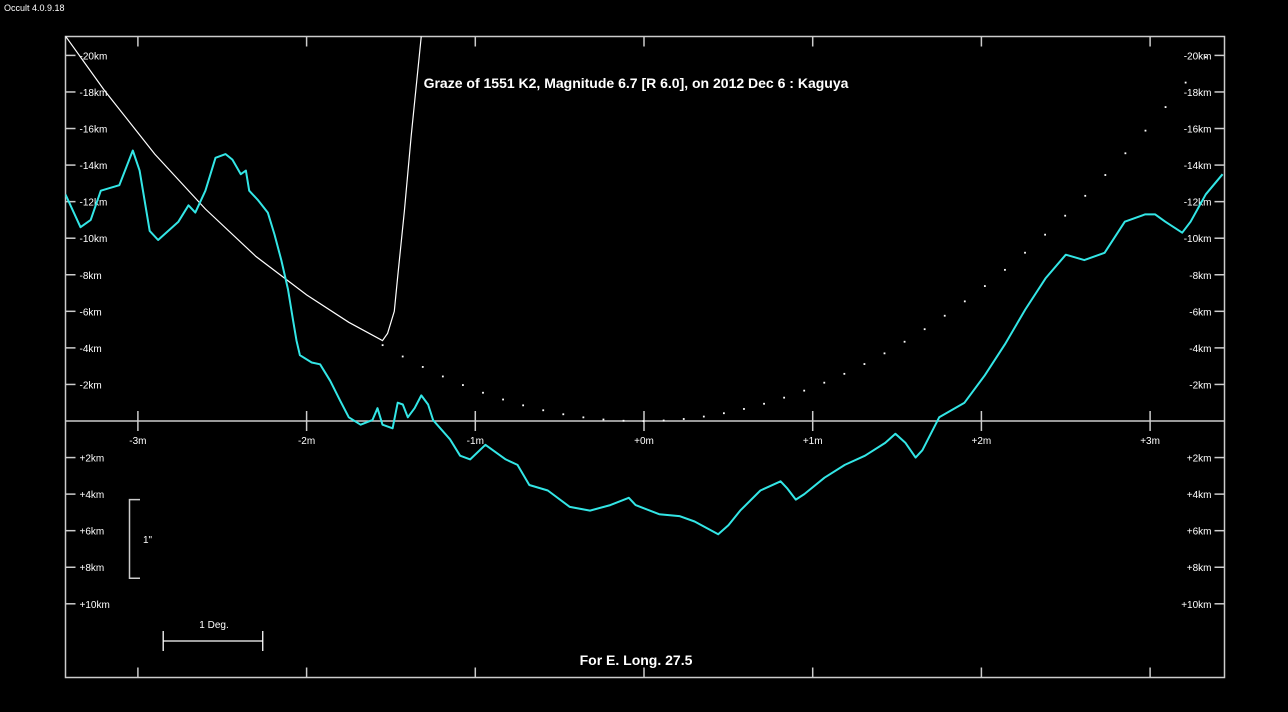  I want to click on y-tick-label-left: +4km, so click(92, 495).